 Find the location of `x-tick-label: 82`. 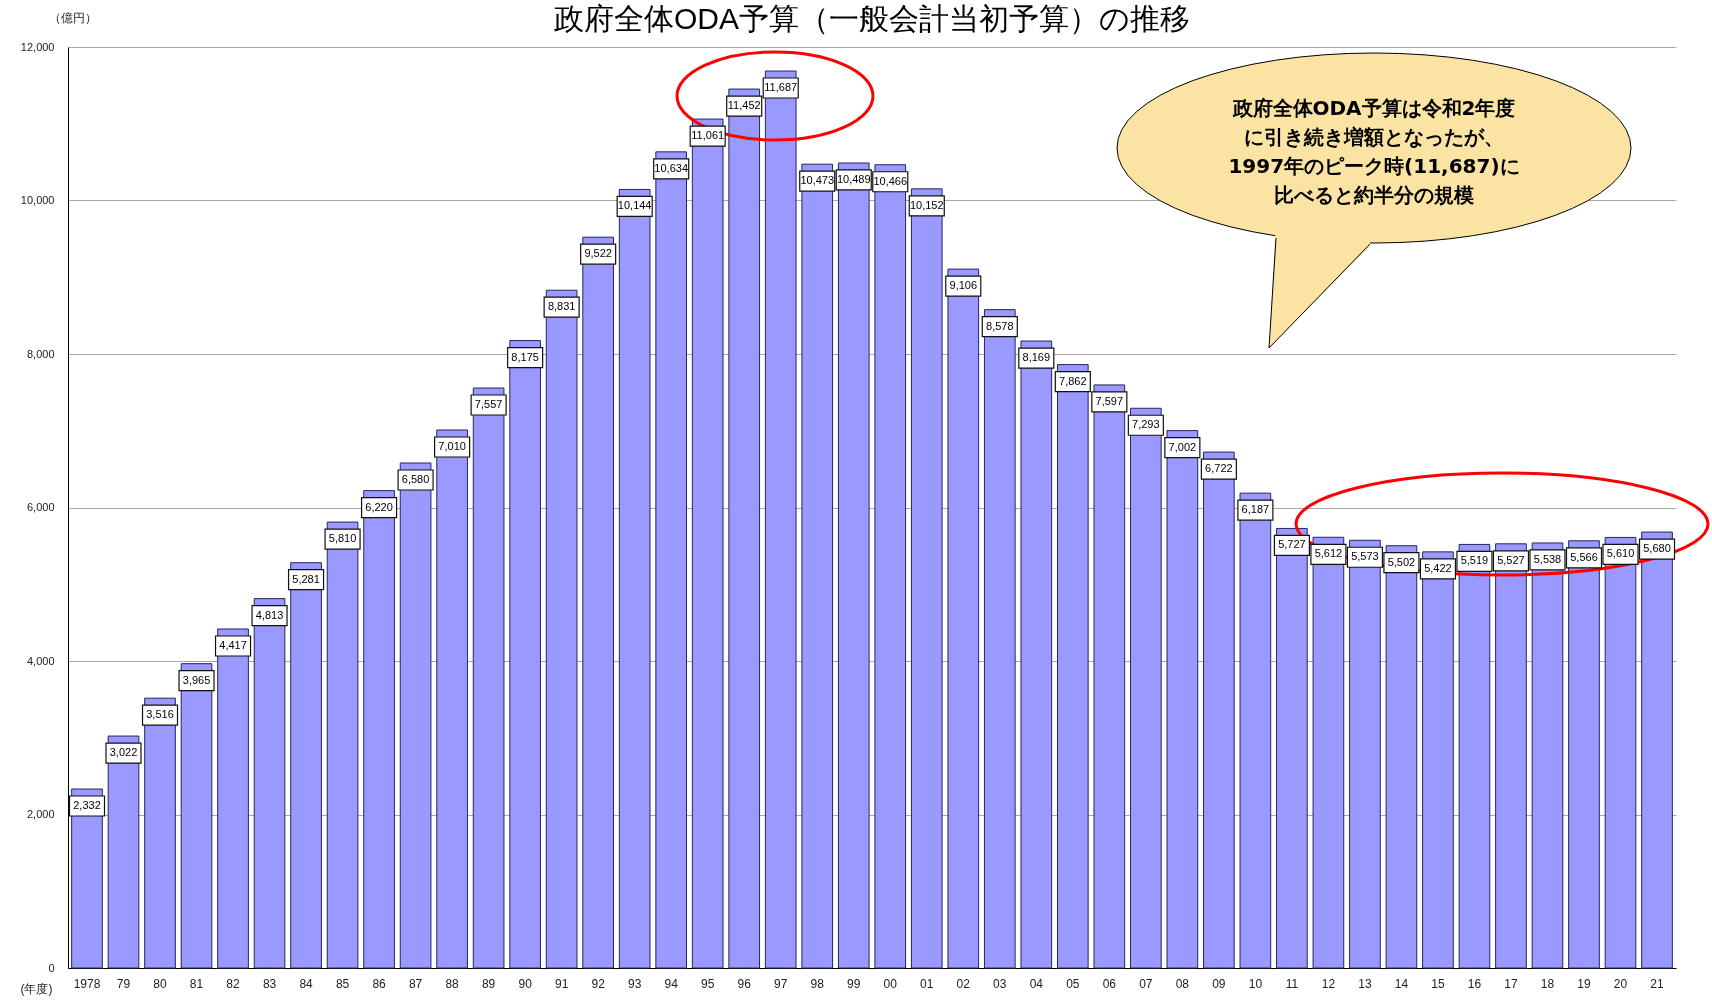

x-tick-label: 82 is located at coordinates (233, 983).